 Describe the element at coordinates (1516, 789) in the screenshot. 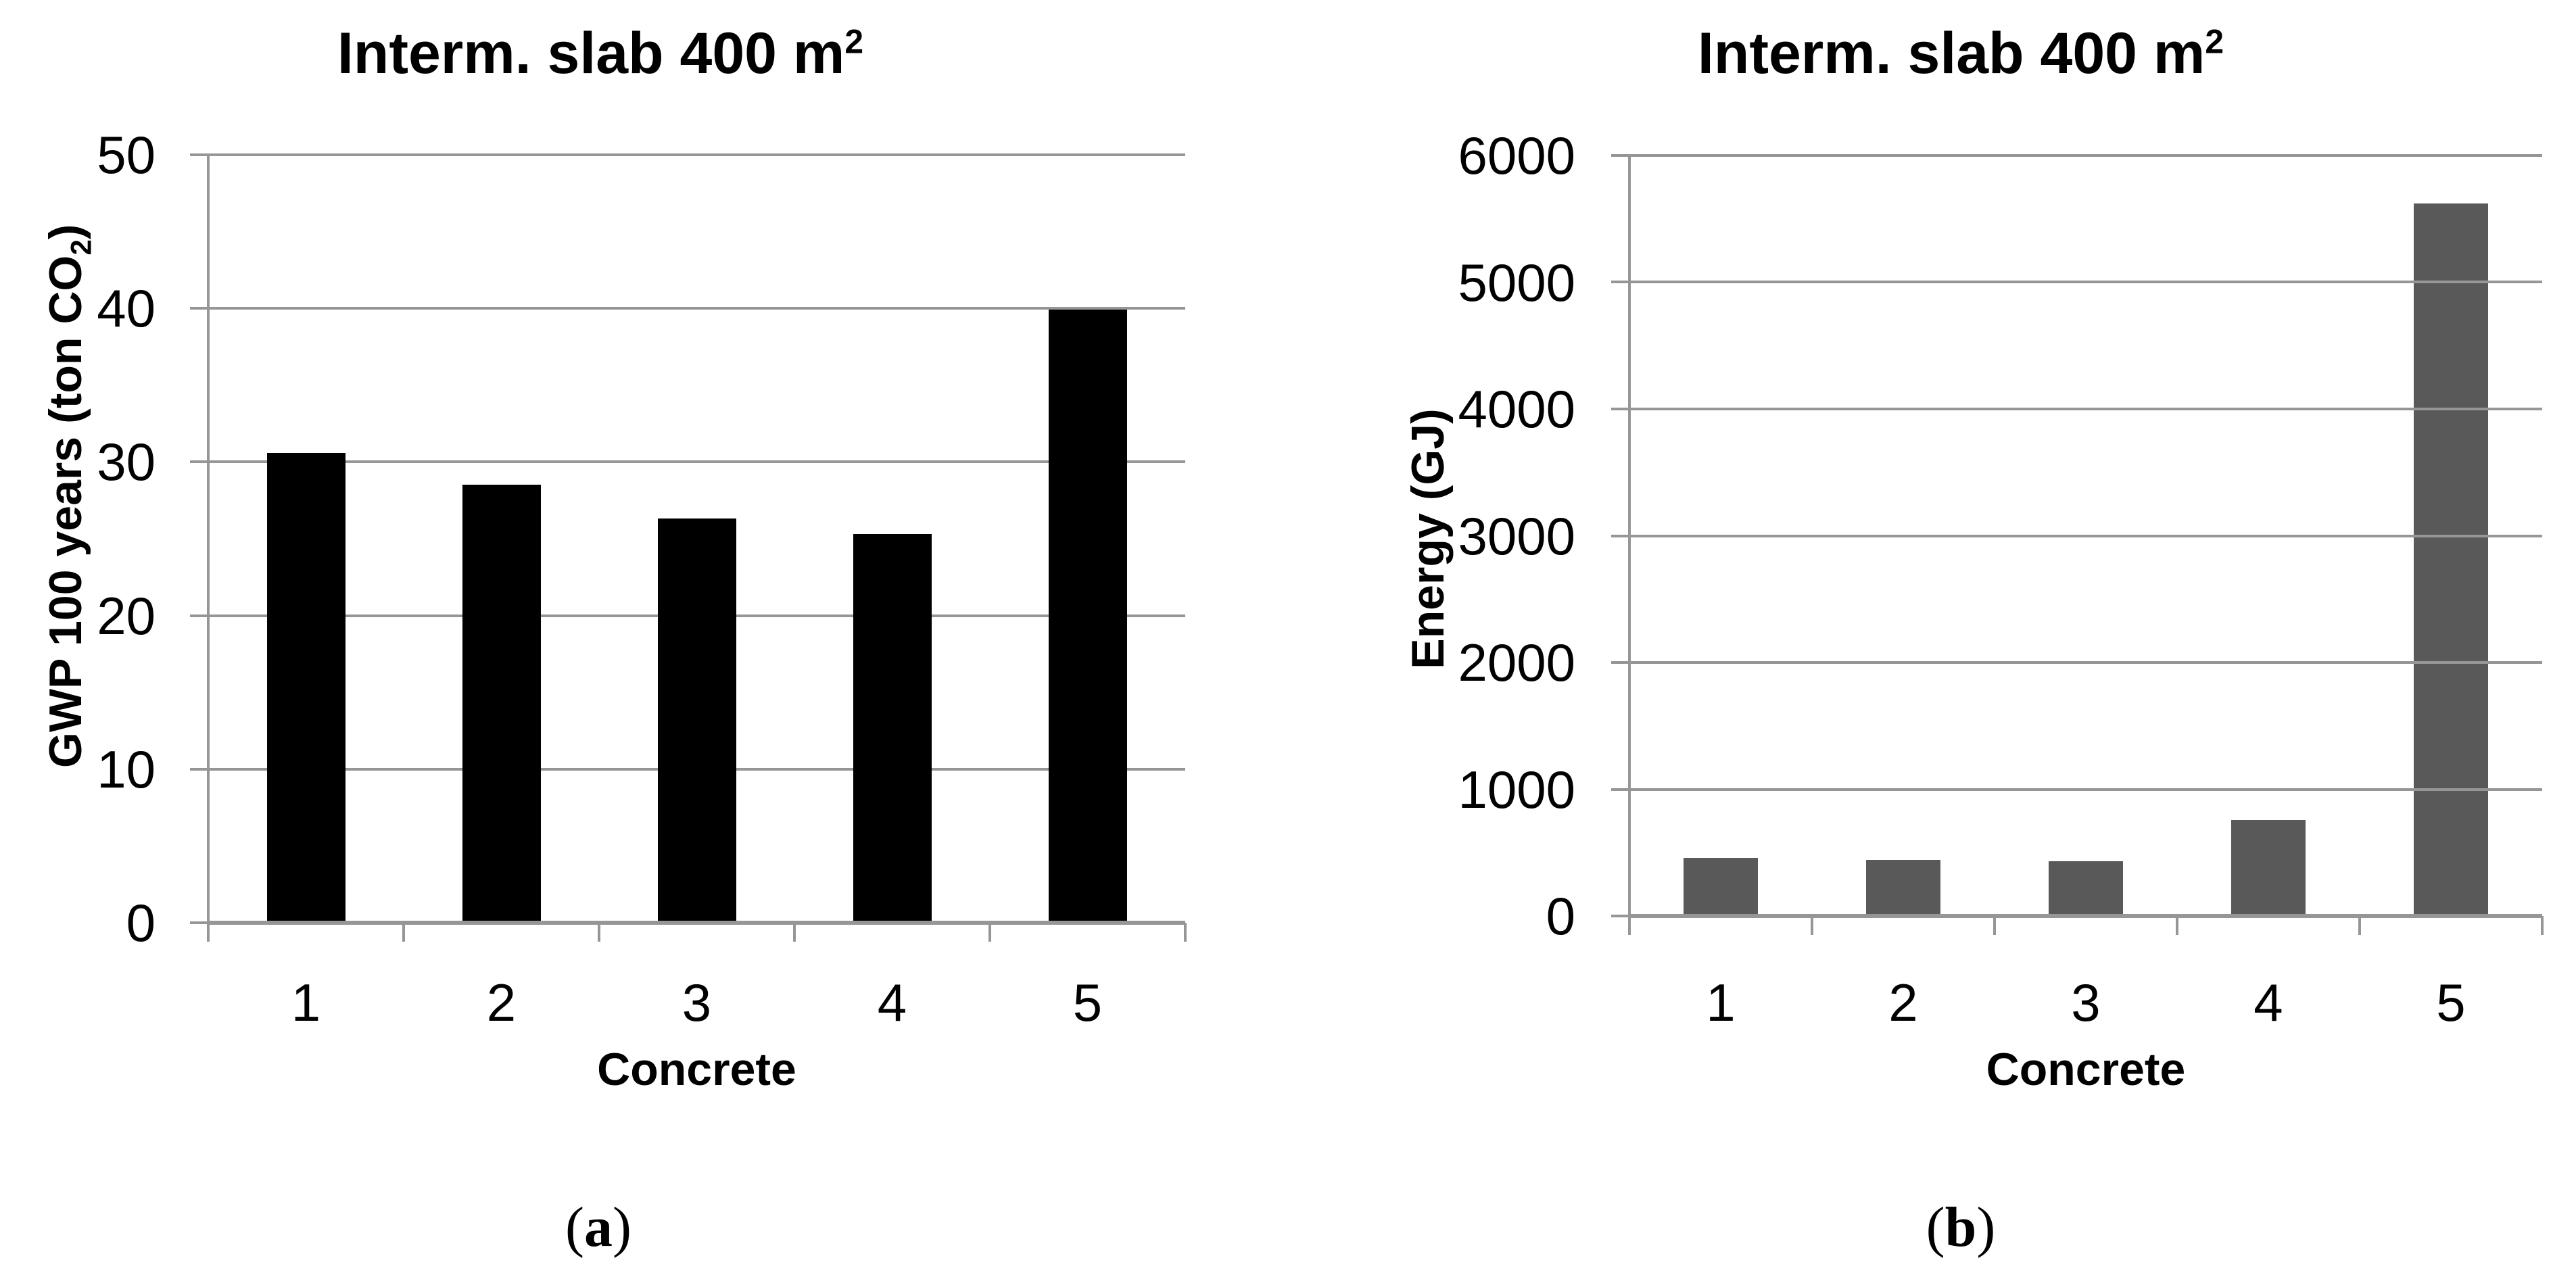

I see `y-tick-label: 1000` at that location.